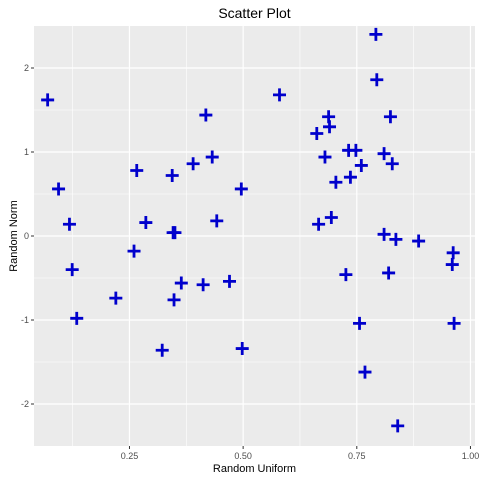 The image size is (480, 480). I want to click on x-tick-label: 0.50, so click(243, 456).